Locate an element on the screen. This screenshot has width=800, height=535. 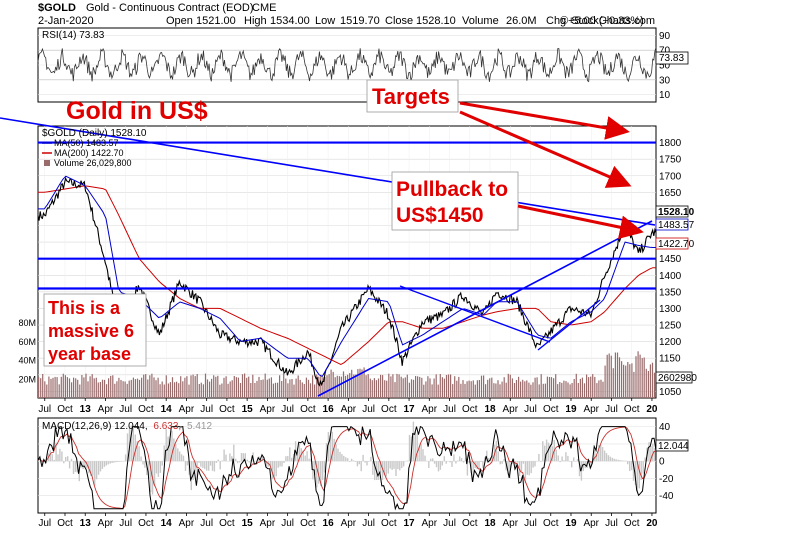
volume-tick-label: 40M is located at coordinates (27, 361).